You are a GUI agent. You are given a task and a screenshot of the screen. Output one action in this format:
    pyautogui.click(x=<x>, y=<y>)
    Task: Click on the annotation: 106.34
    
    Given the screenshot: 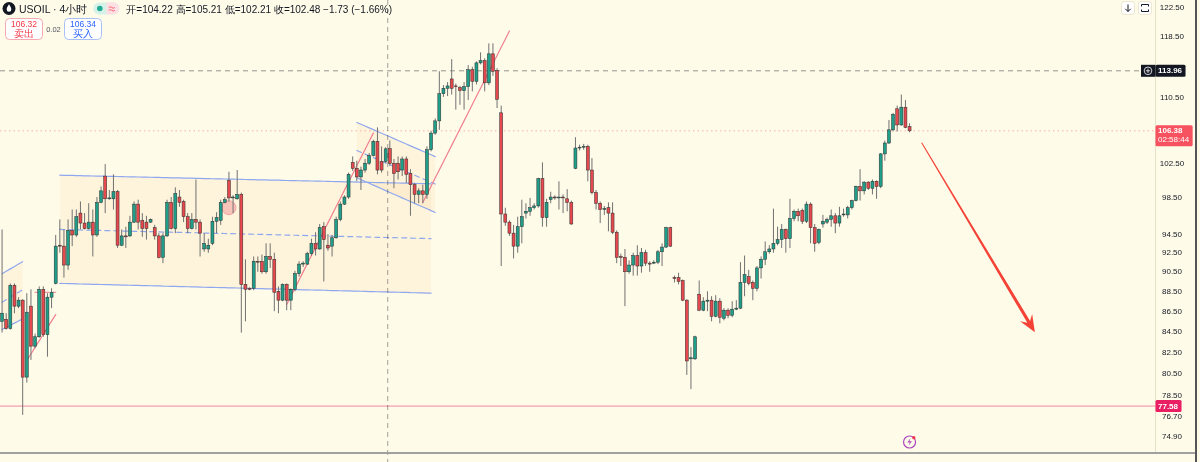 What is the action you would take?
    pyautogui.click(x=83, y=23)
    